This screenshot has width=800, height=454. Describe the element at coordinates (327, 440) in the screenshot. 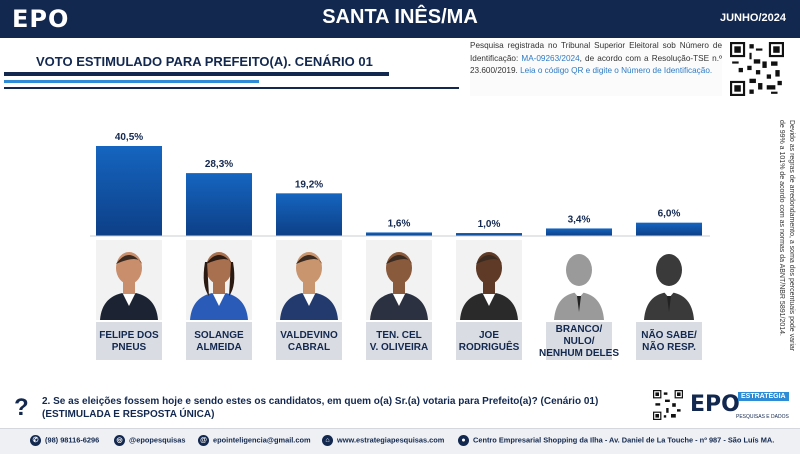

I see `web-icon: ⌂` at that location.